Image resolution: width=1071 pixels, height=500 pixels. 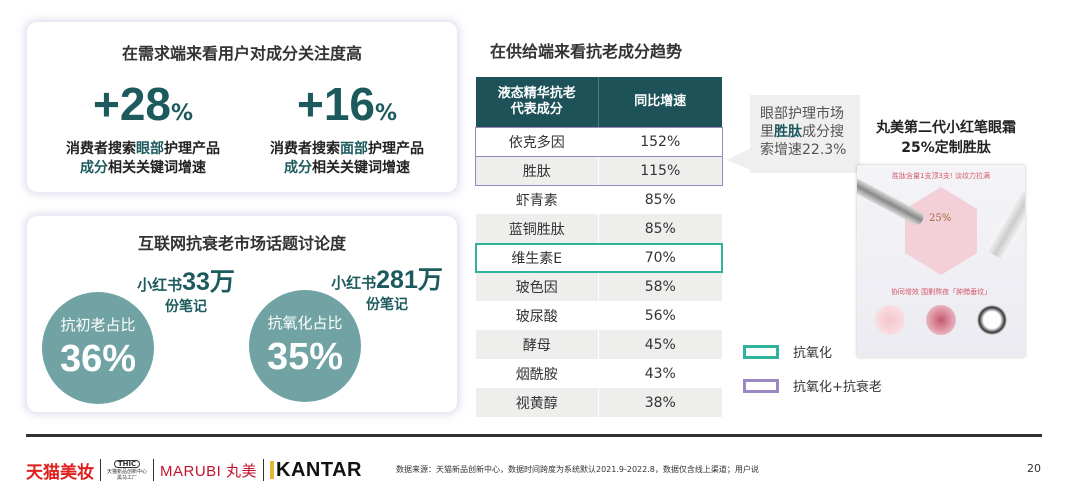 What do you see at coordinates (660, 102) in the screenshot?
I see `column-header-growth: 同比增速` at bounding box center [660, 102].